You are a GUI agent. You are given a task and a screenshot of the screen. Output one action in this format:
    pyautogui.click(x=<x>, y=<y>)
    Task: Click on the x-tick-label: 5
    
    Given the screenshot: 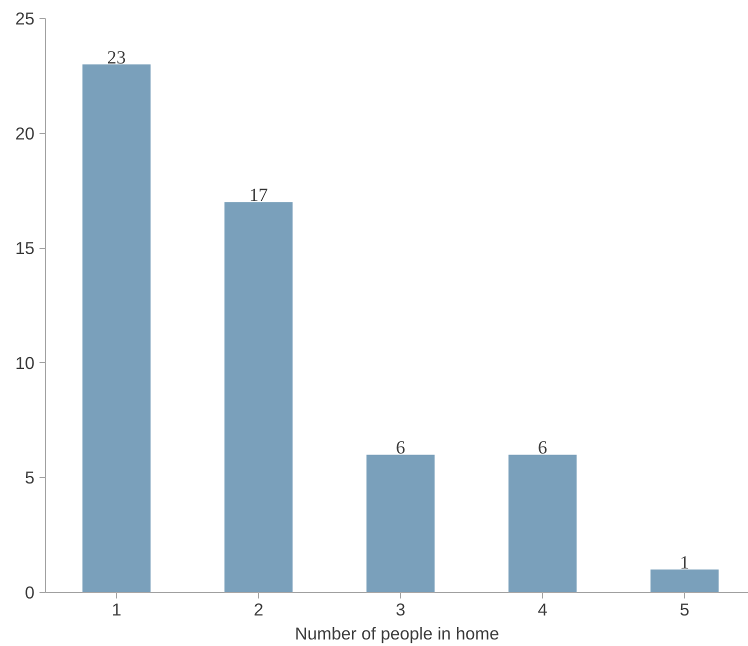 What is the action you would take?
    pyautogui.click(x=685, y=610)
    